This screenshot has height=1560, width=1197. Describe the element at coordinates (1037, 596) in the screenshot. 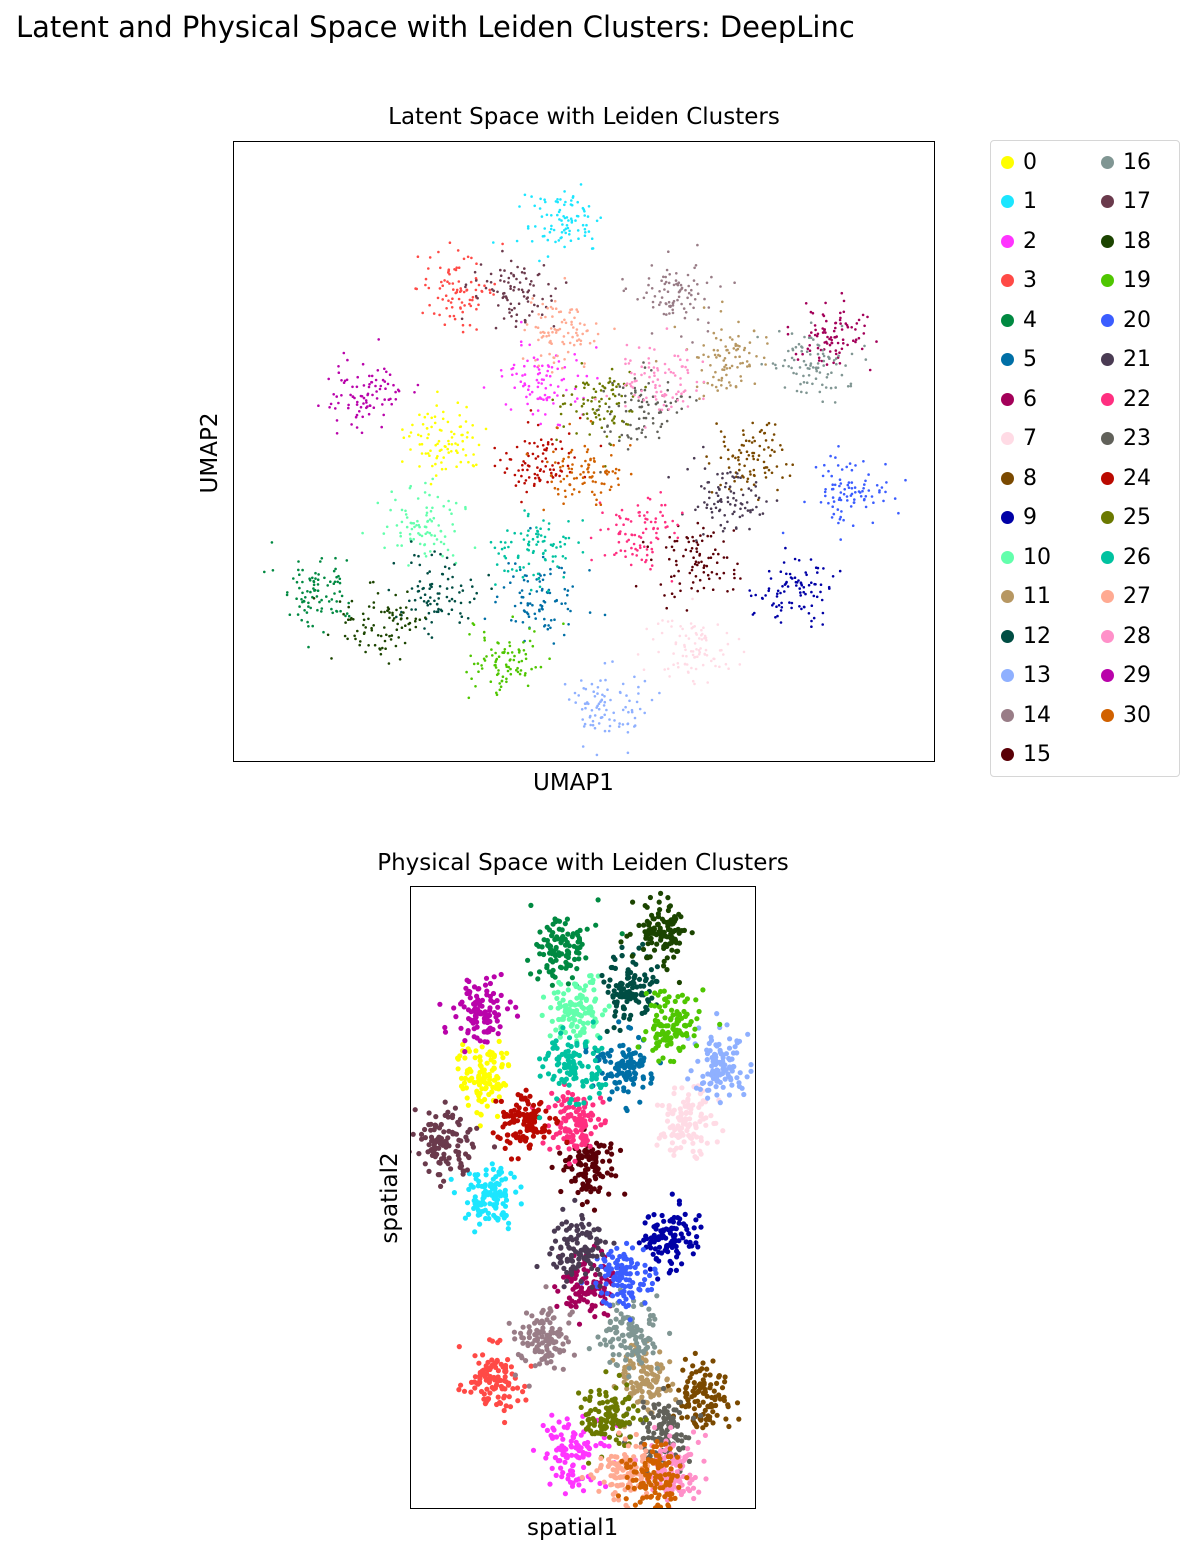

I see `legend-label-11: 11` at that location.